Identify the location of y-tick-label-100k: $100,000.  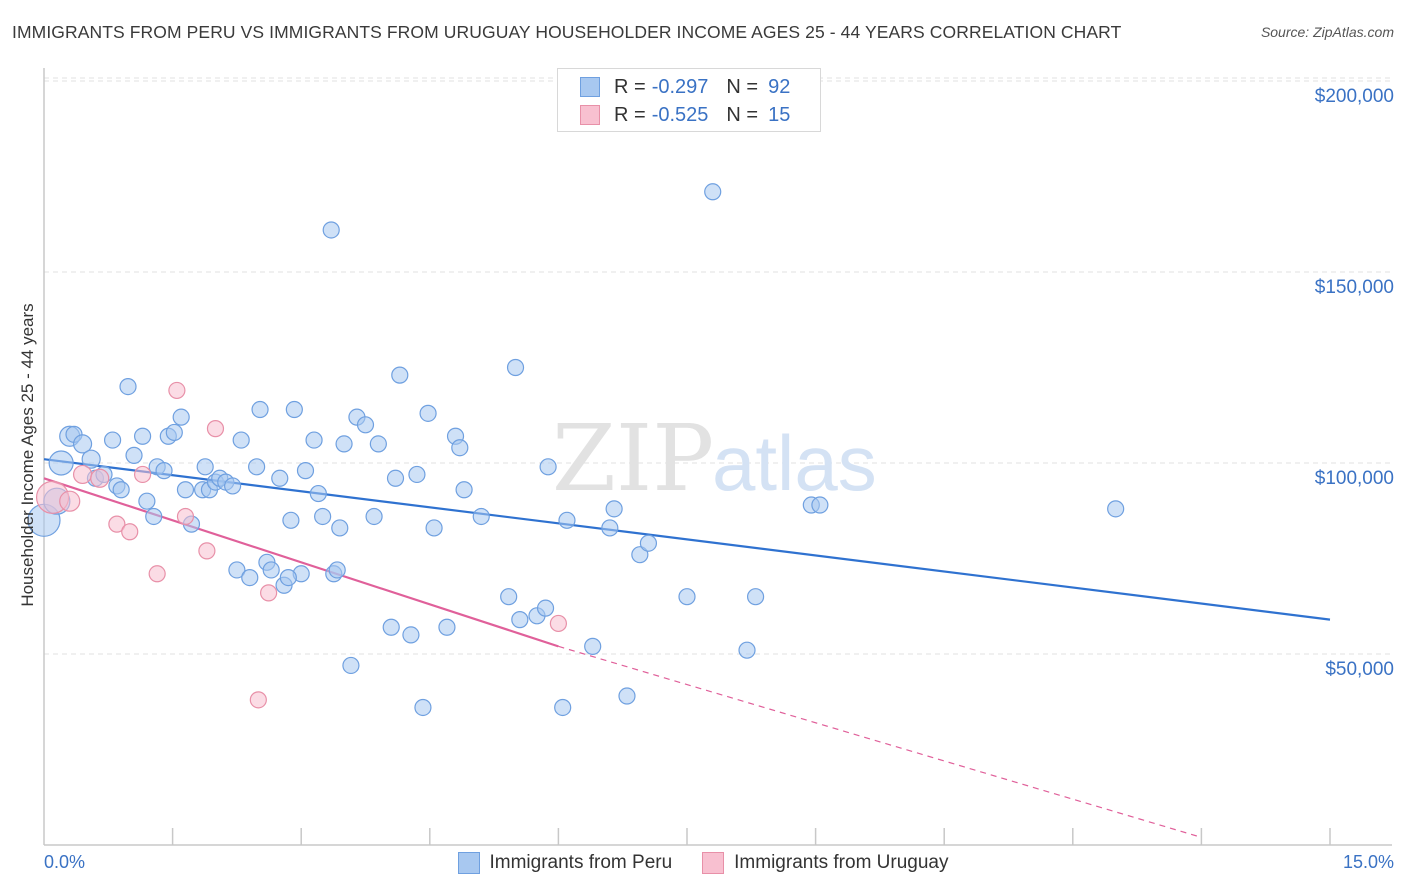
(1354, 478).